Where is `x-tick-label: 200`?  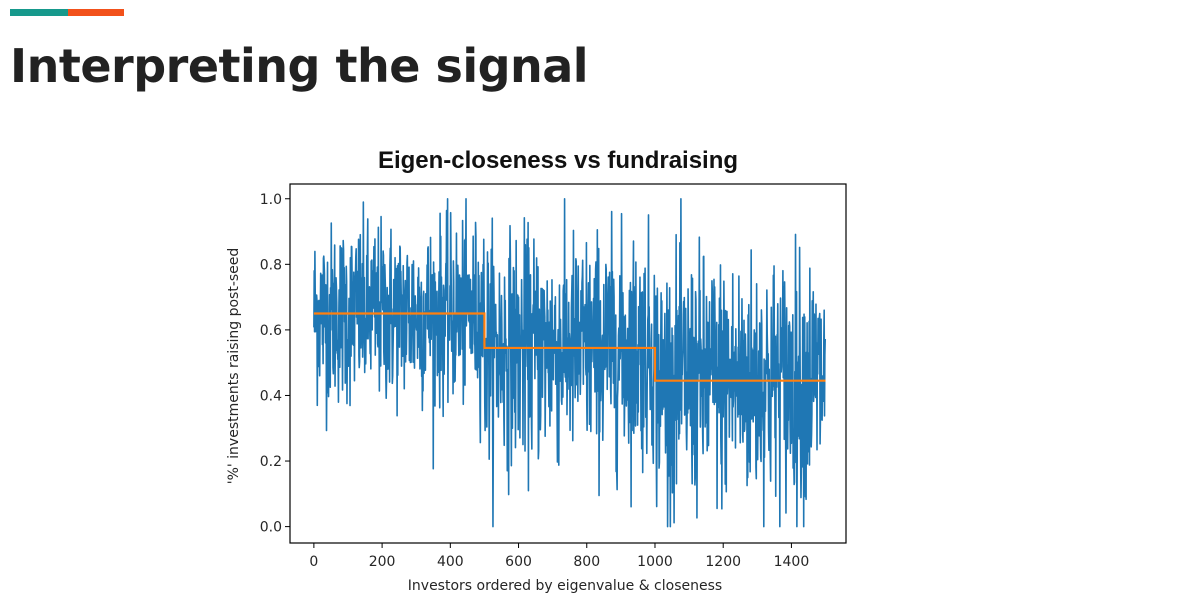 x-tick-label: 200 is located at coordinates (382, 562).